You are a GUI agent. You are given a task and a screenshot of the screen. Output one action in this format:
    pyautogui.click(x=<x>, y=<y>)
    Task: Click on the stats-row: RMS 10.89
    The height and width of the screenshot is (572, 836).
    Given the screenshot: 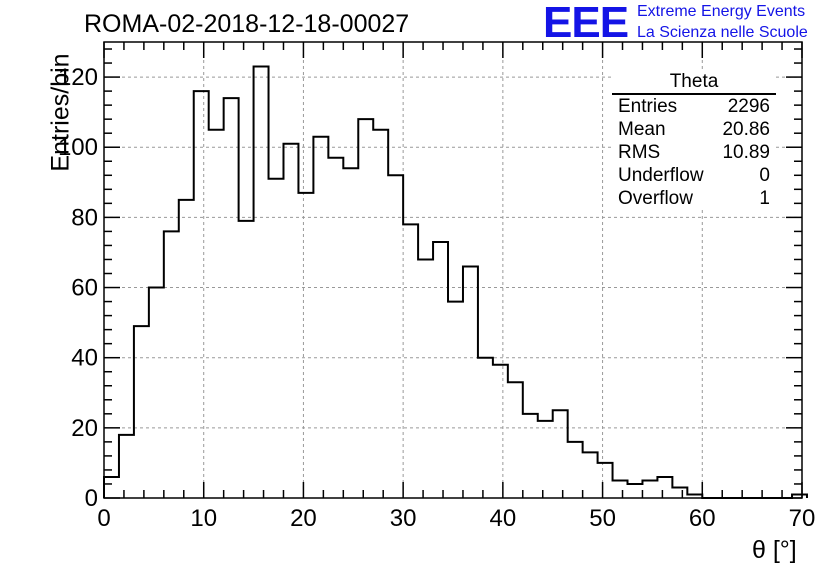 What is the action you would take?
    pyautogui.click(x=694, y=152)
    